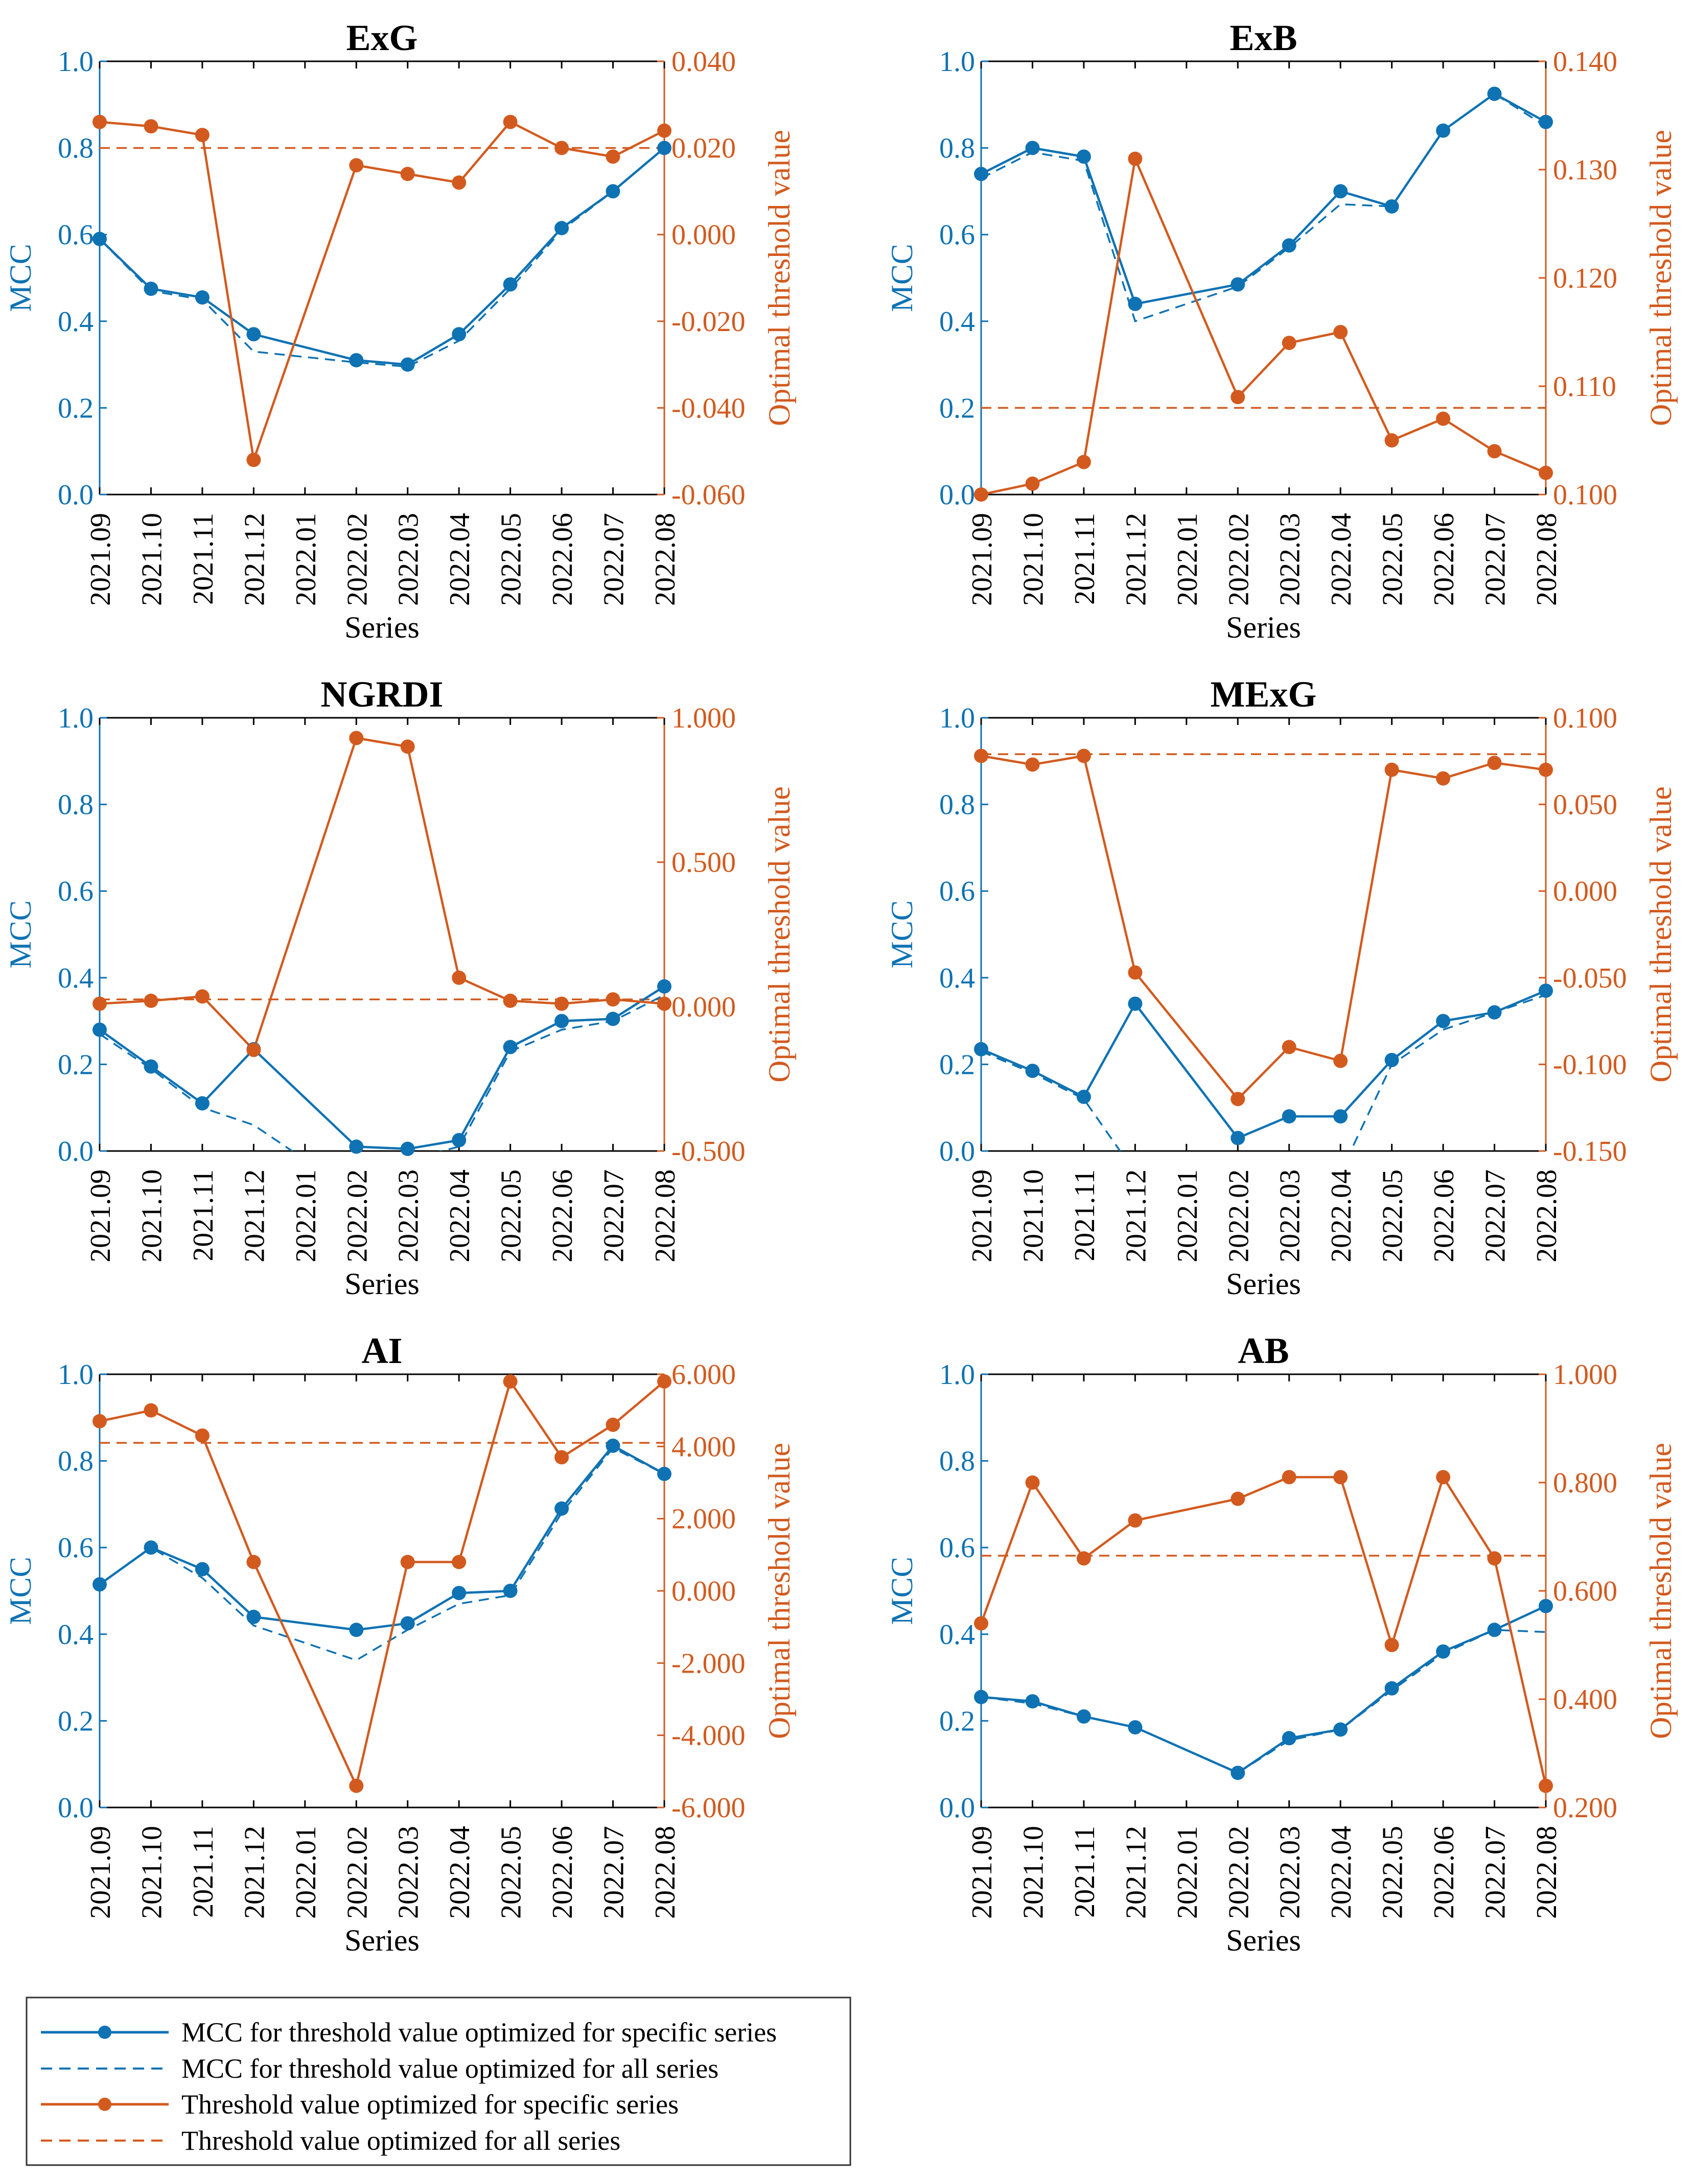 The image size is (1694, 2184). What do you see at coordinates (254, 1215) in the screenshot?
I see `x-tick-label-ngrdi: 2021.12` at bounding box center [254, 1215].